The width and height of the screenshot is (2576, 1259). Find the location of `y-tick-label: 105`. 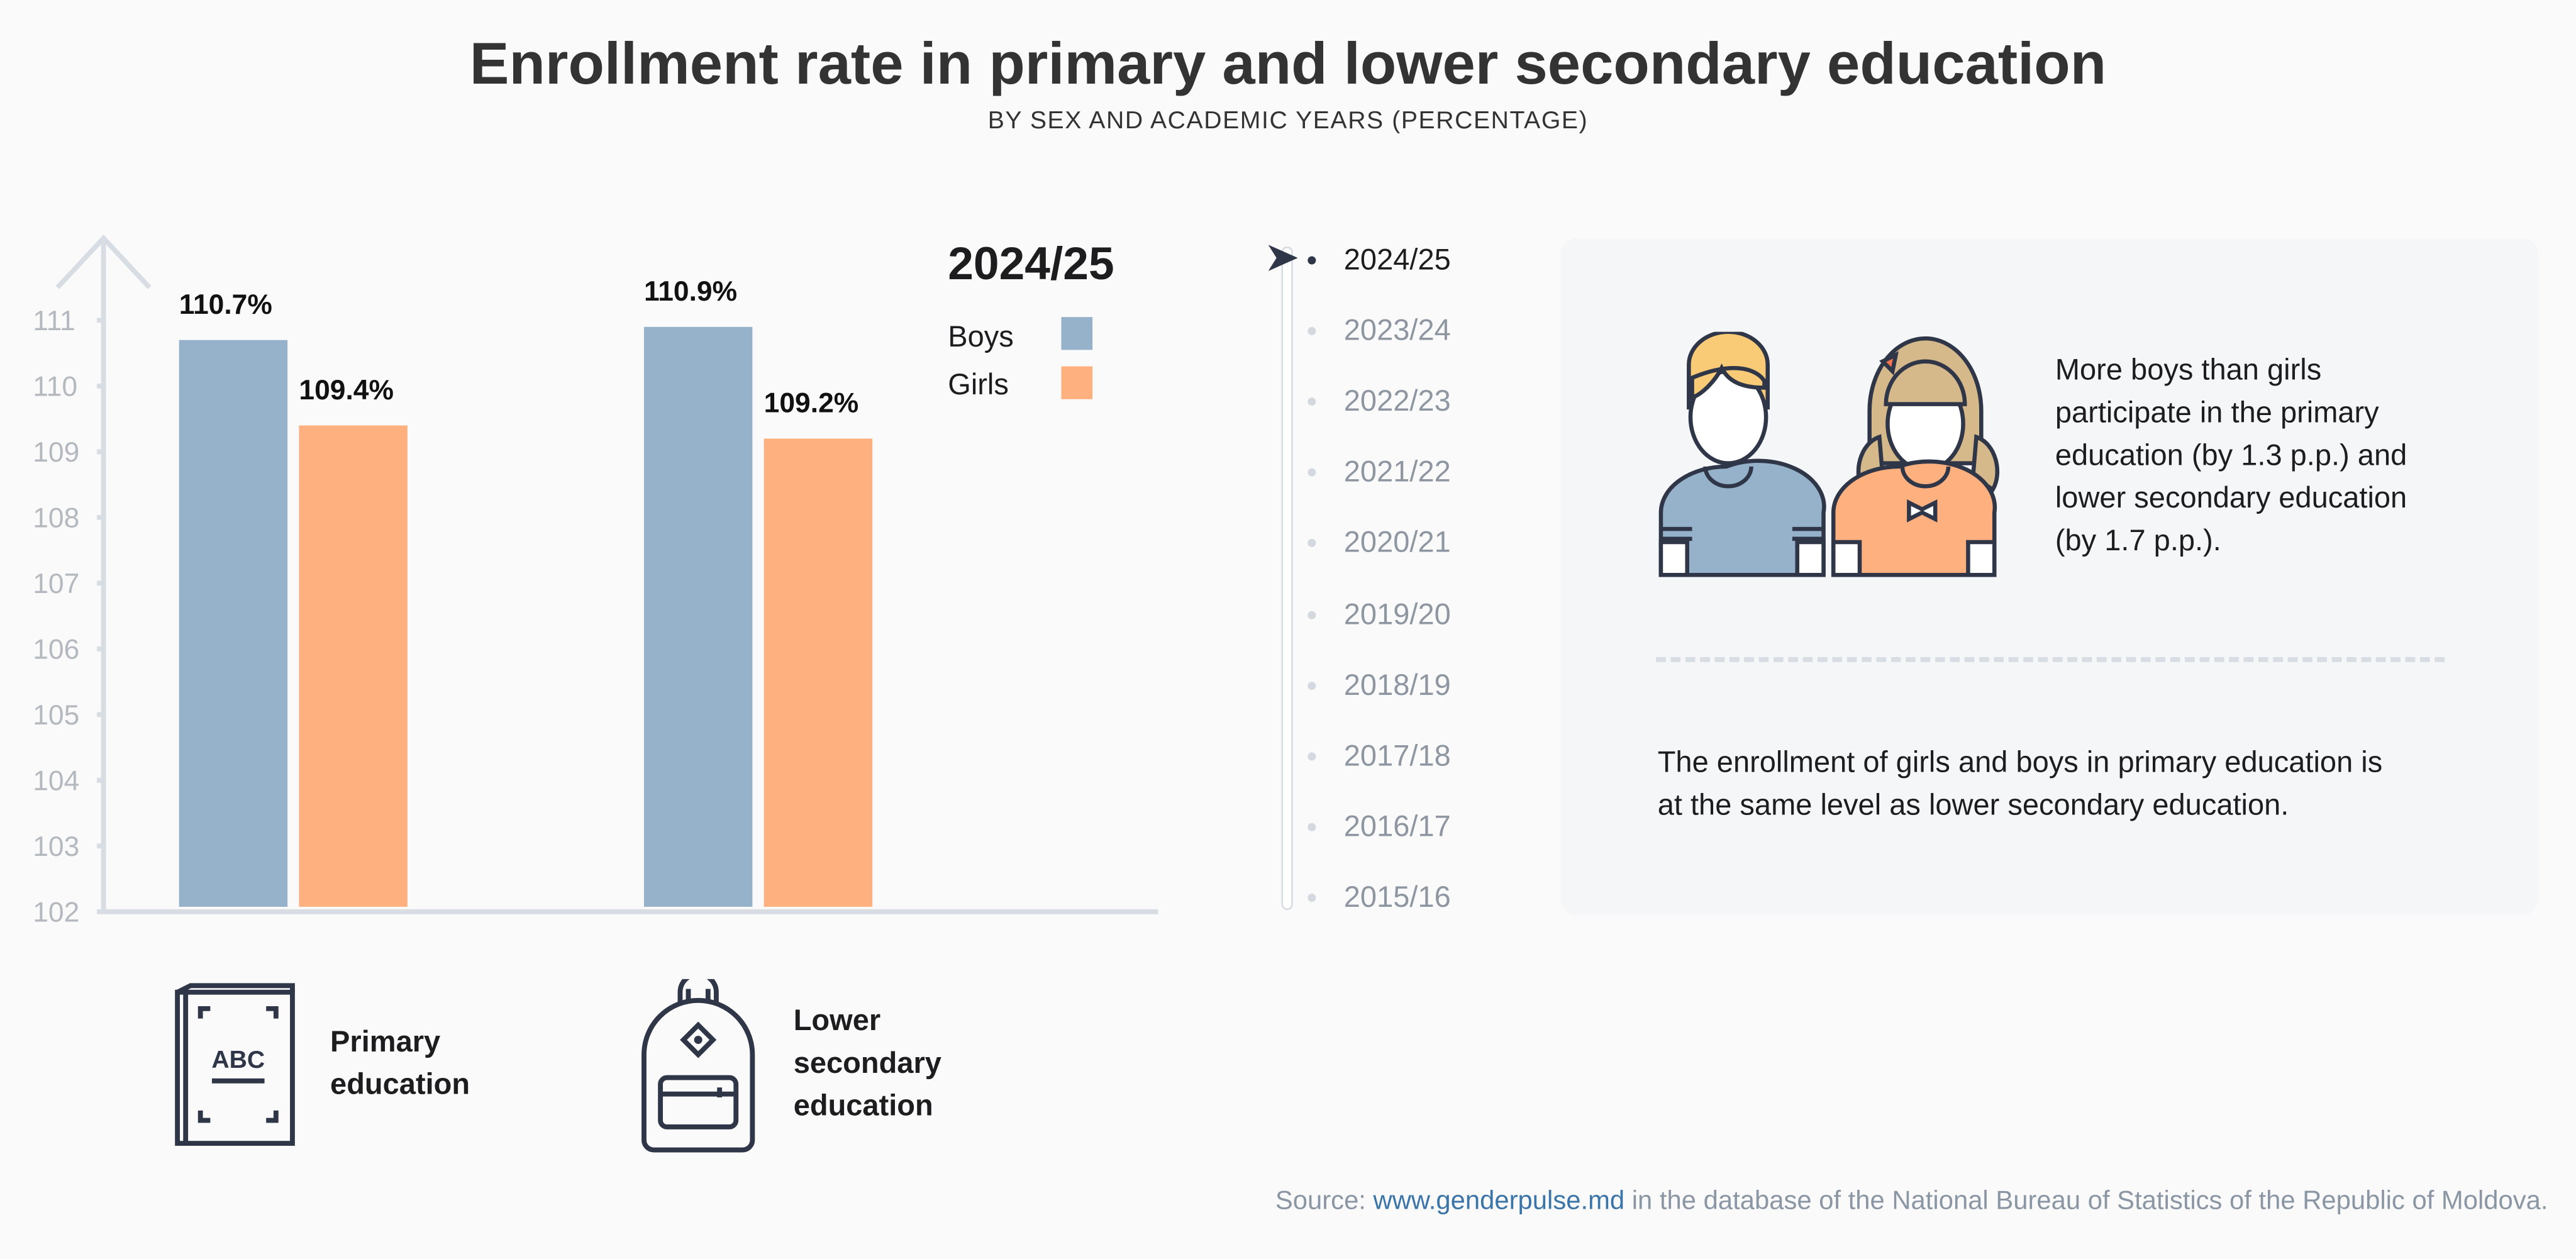

y-tick-label: 105 is located at coordinates (56, 715).